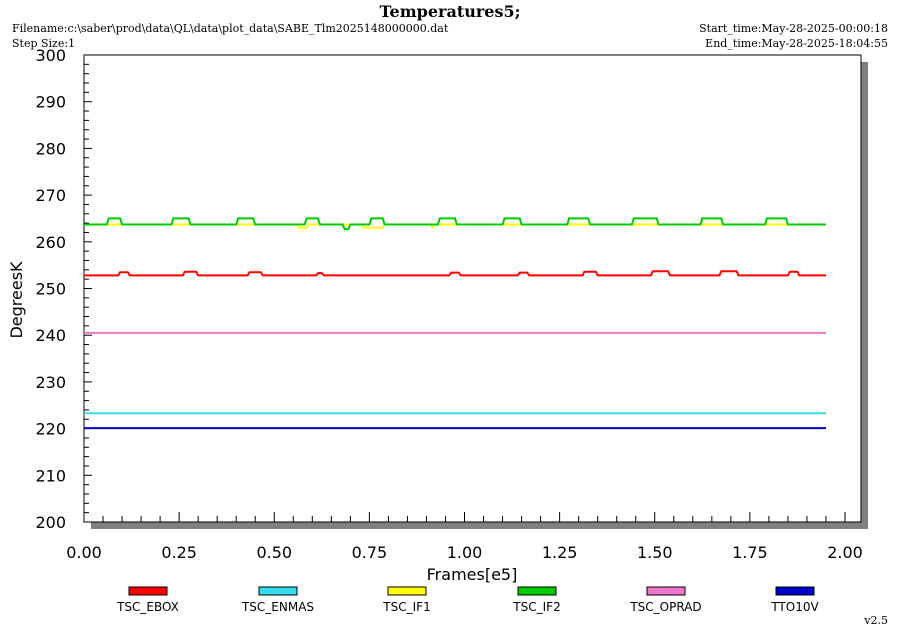 The width and height of the screenshot is (900, 630). I want to click on y-tick-label: 240, so click(50, 335).